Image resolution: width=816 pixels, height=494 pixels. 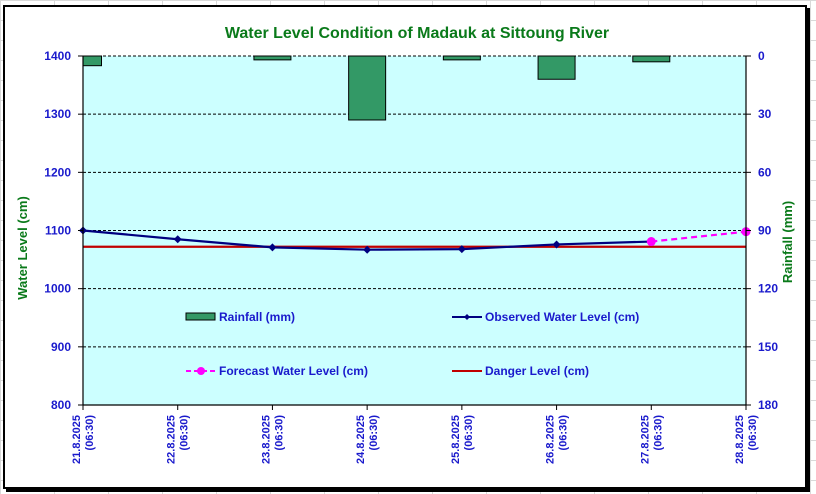 What do you see at coordinates (61, 405) in the screenshot?
I see `y-tick-label: 800` at bounding box center [61, 405].